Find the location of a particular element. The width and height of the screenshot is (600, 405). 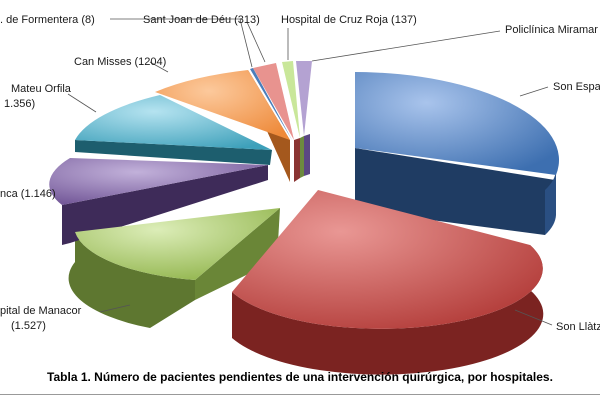

leader-can-misses is located at coordinates (159, 67).